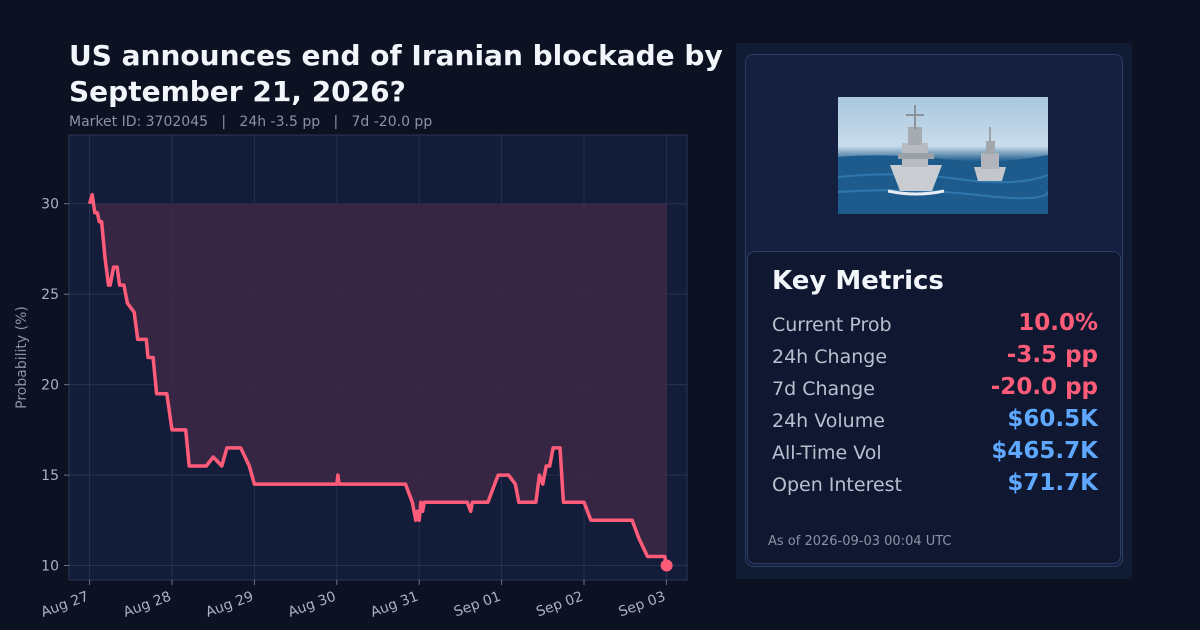  What do you see at coordinates (935, 486) in the screenshot?
I see `metric-open-interest: Open Interest $71.7K` at bounding box center [935, 486].